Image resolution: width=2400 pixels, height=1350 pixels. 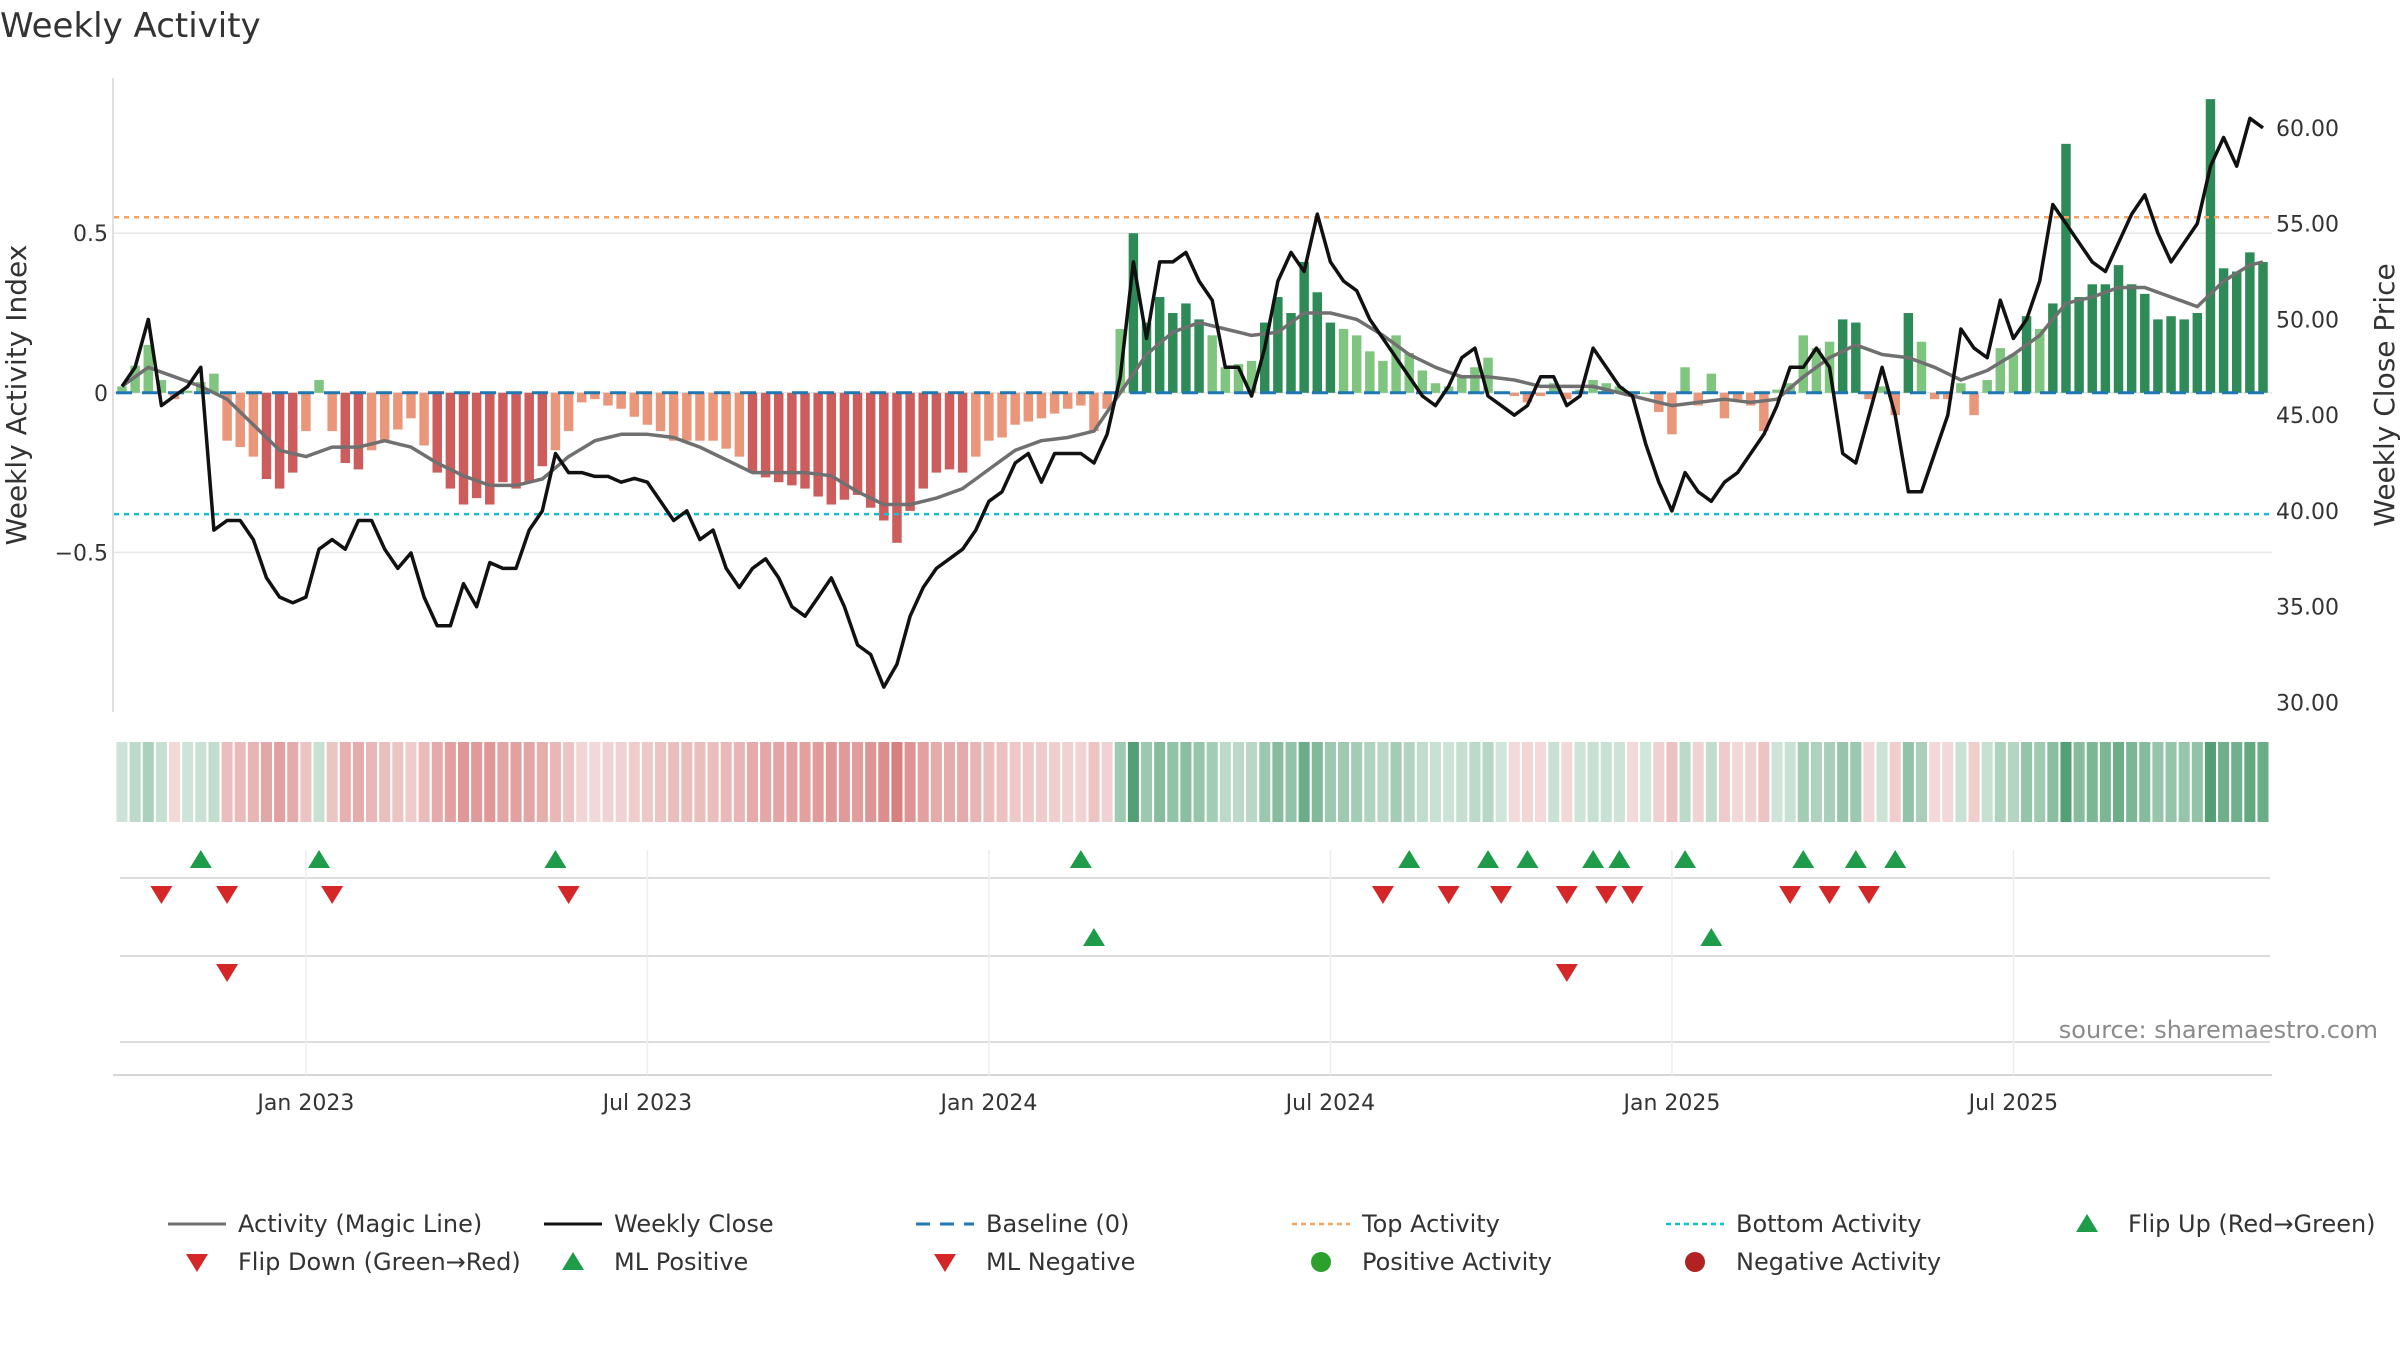 I want to click on x-tick-label: Jul 2023, so click(x=647, y=1103).